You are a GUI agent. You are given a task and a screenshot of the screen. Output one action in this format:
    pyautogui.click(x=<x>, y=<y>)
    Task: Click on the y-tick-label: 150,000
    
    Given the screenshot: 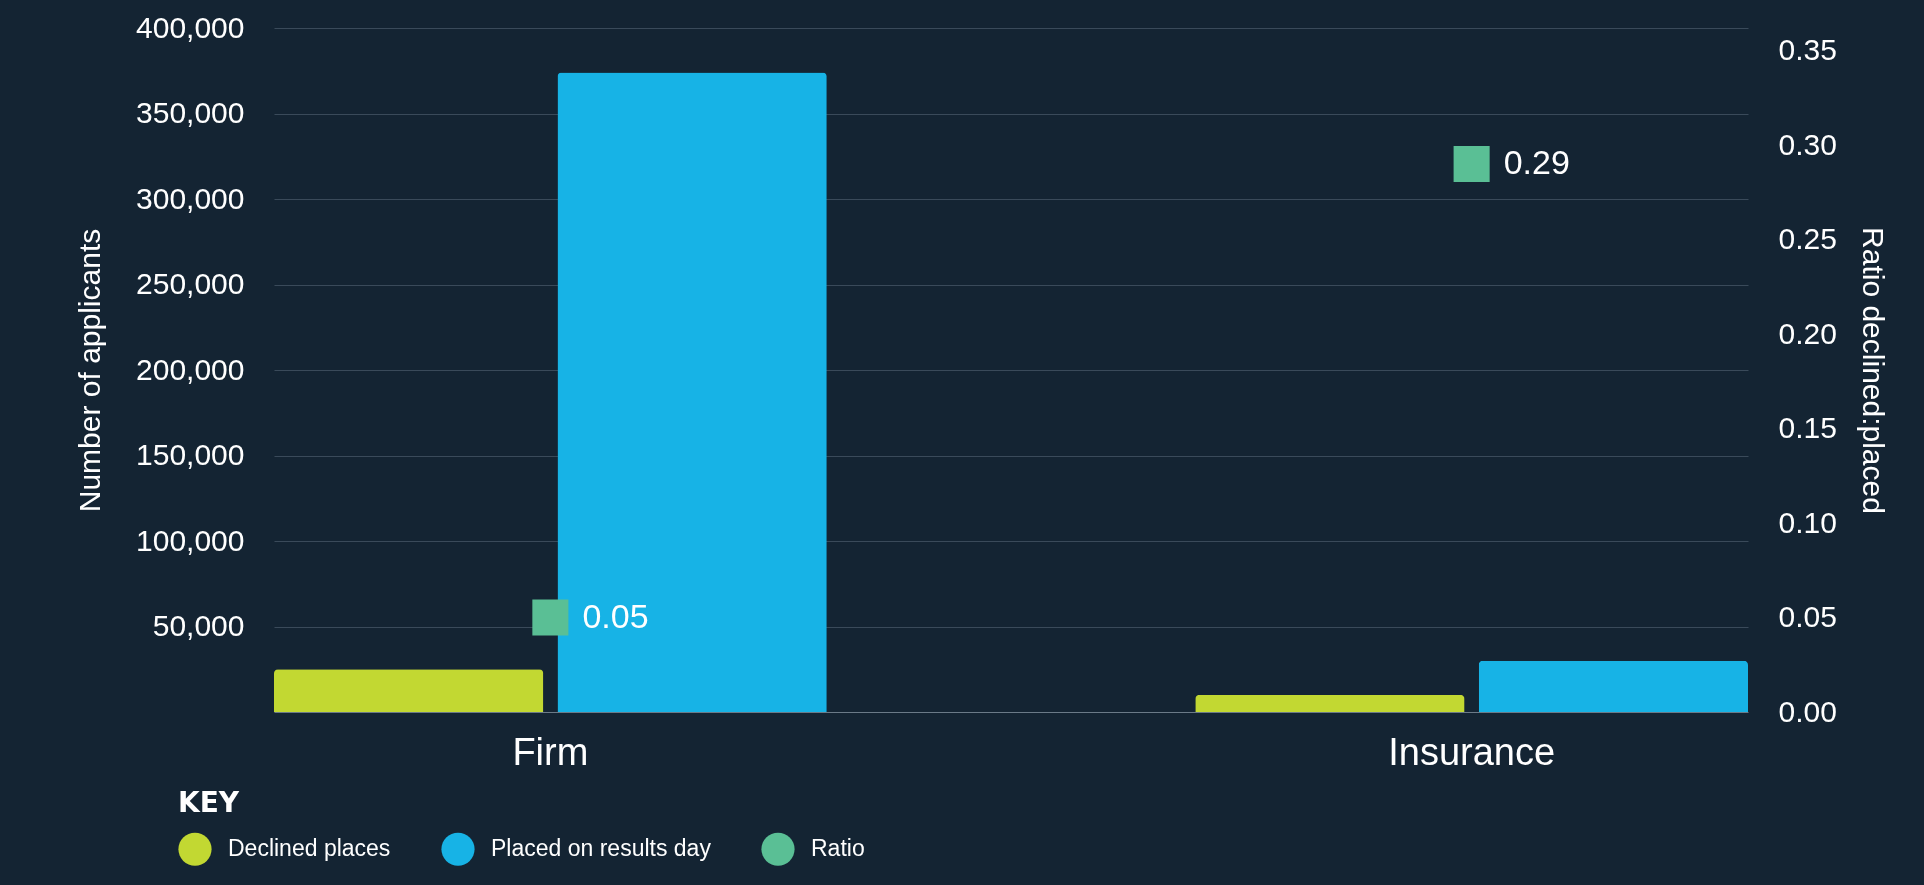 What is the action you would take?
    pyautogui.click(x=190, y=454)
    